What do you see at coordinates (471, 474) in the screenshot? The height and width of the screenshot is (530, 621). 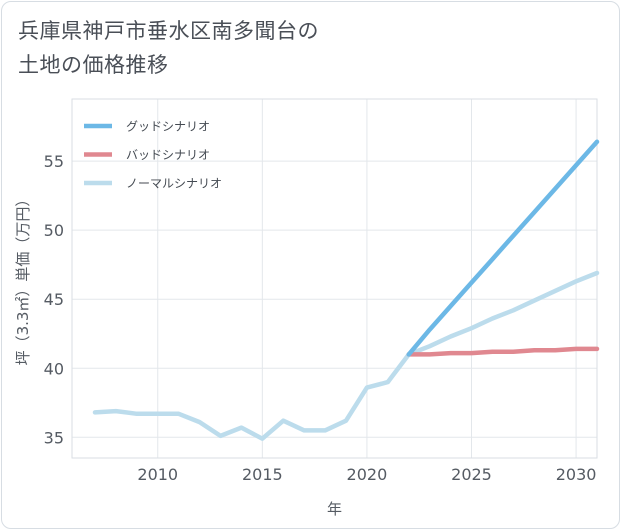 I see `x-tick-label: 2025` at bounding box center [471, 474].